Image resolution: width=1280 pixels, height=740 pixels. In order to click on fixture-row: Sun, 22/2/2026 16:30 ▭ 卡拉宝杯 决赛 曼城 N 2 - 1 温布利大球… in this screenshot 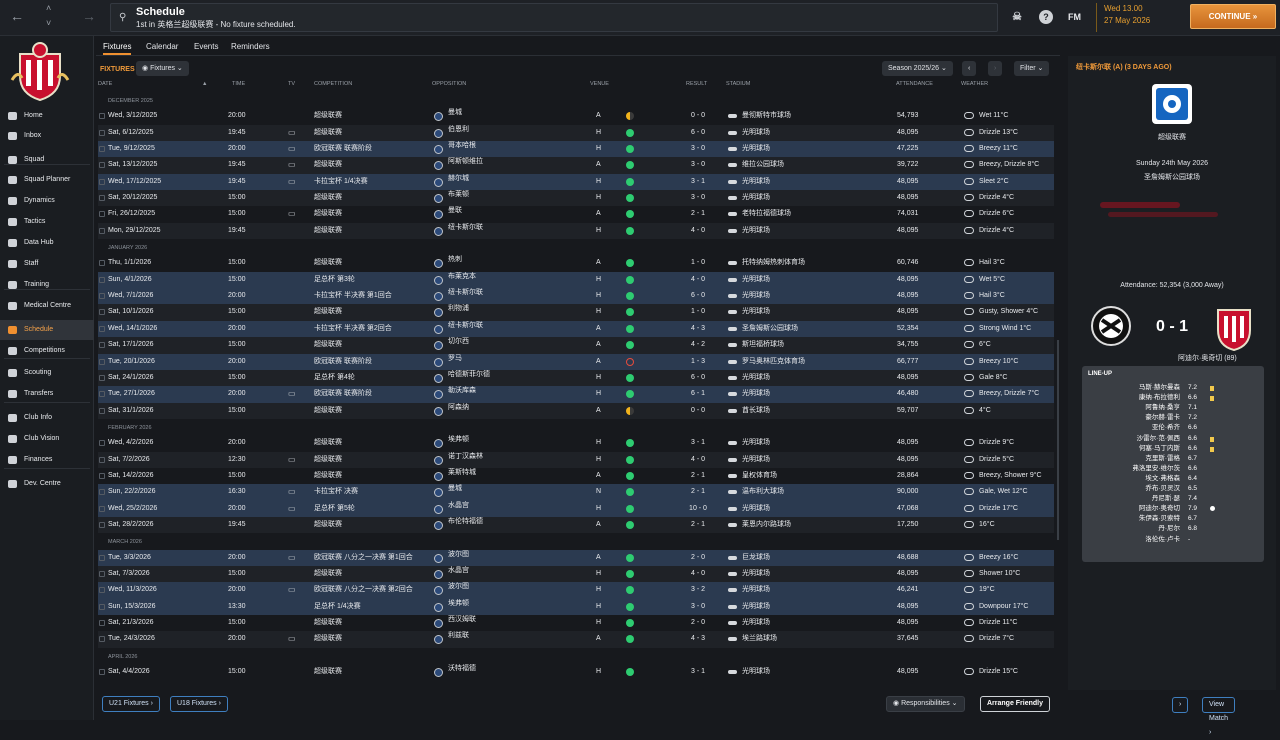, I will do `click(576, 492)`.